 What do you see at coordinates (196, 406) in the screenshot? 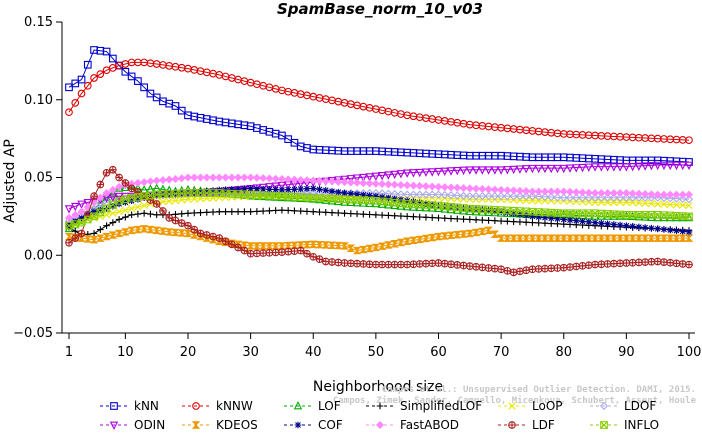
I see `legend-marker-knnw` at bounding box center [196, 406].